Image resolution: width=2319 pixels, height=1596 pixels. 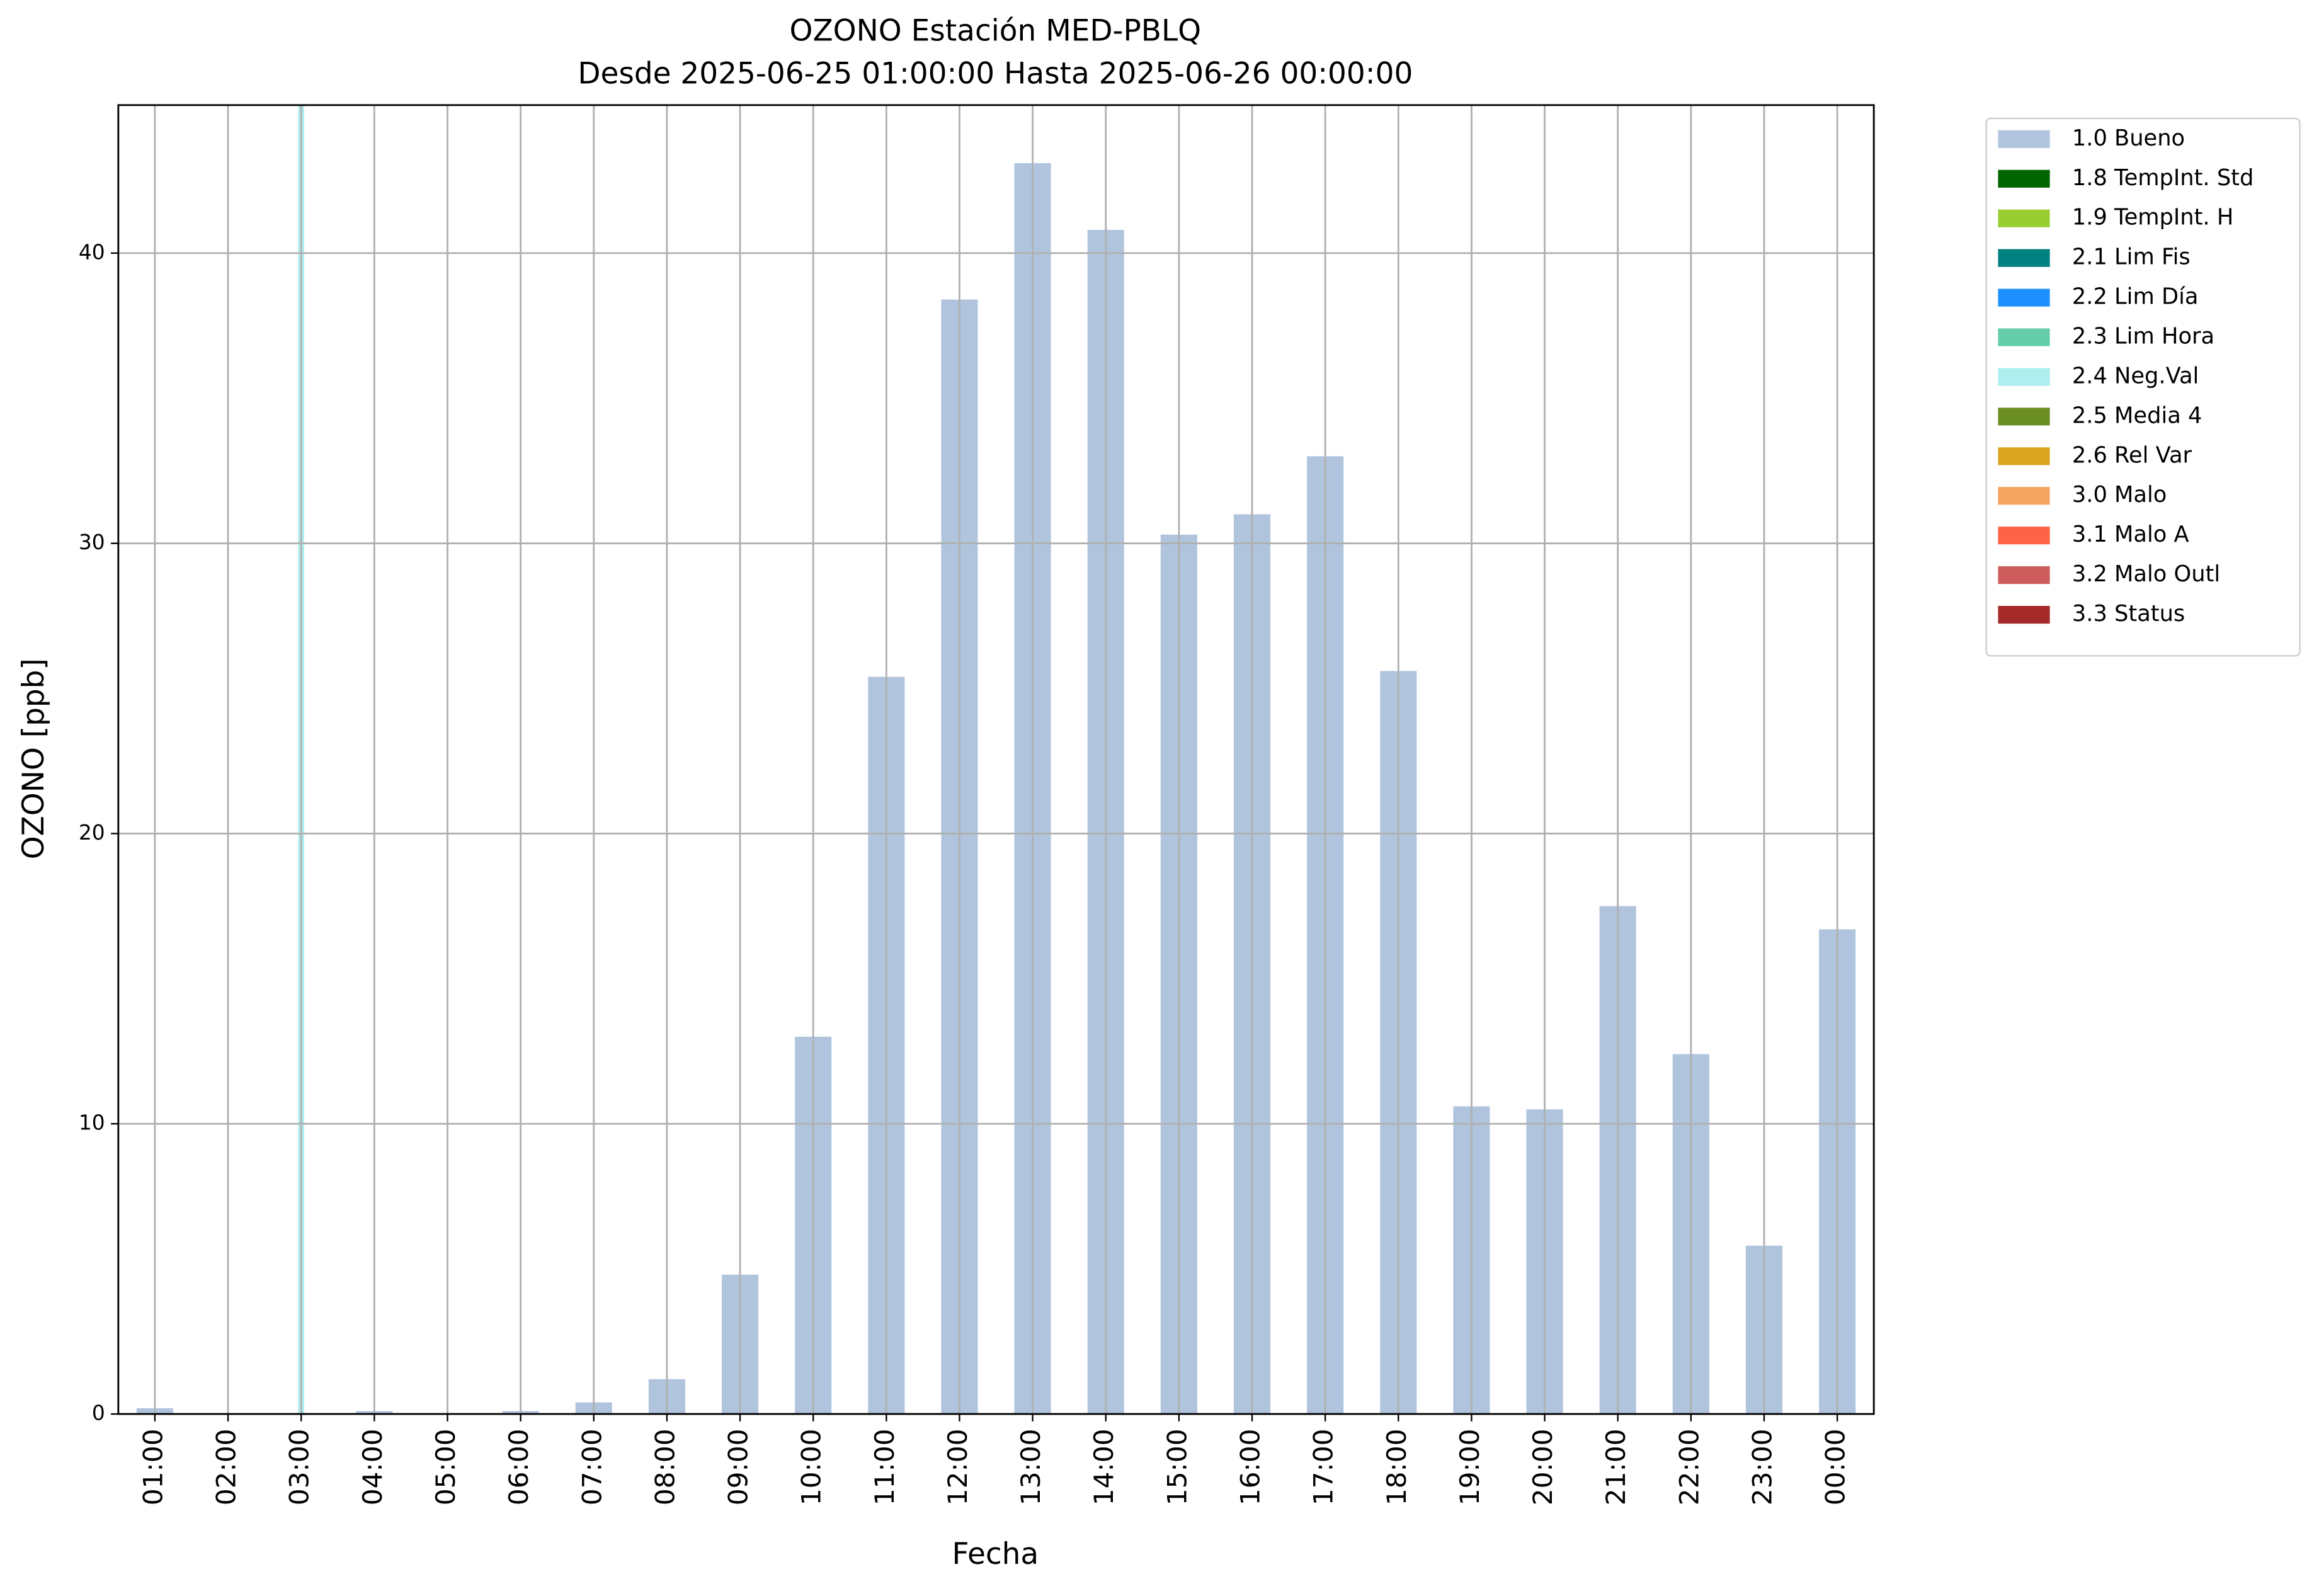 I want to click on x-tick-label: 11:00, so click(x=884, y=1467).